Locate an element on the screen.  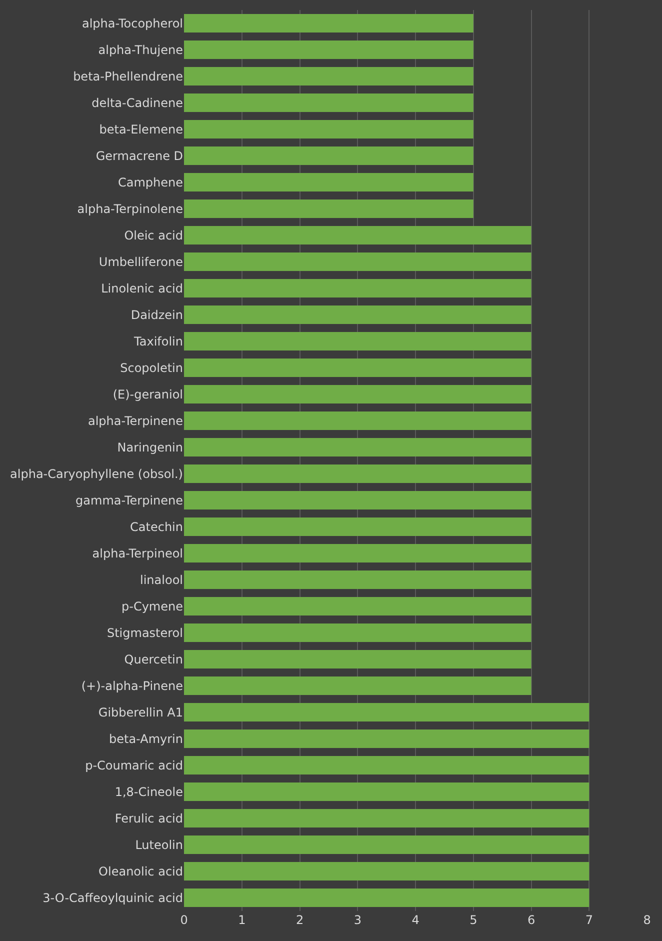
x-tick-label: 6 is located at coordinates (531, 920).